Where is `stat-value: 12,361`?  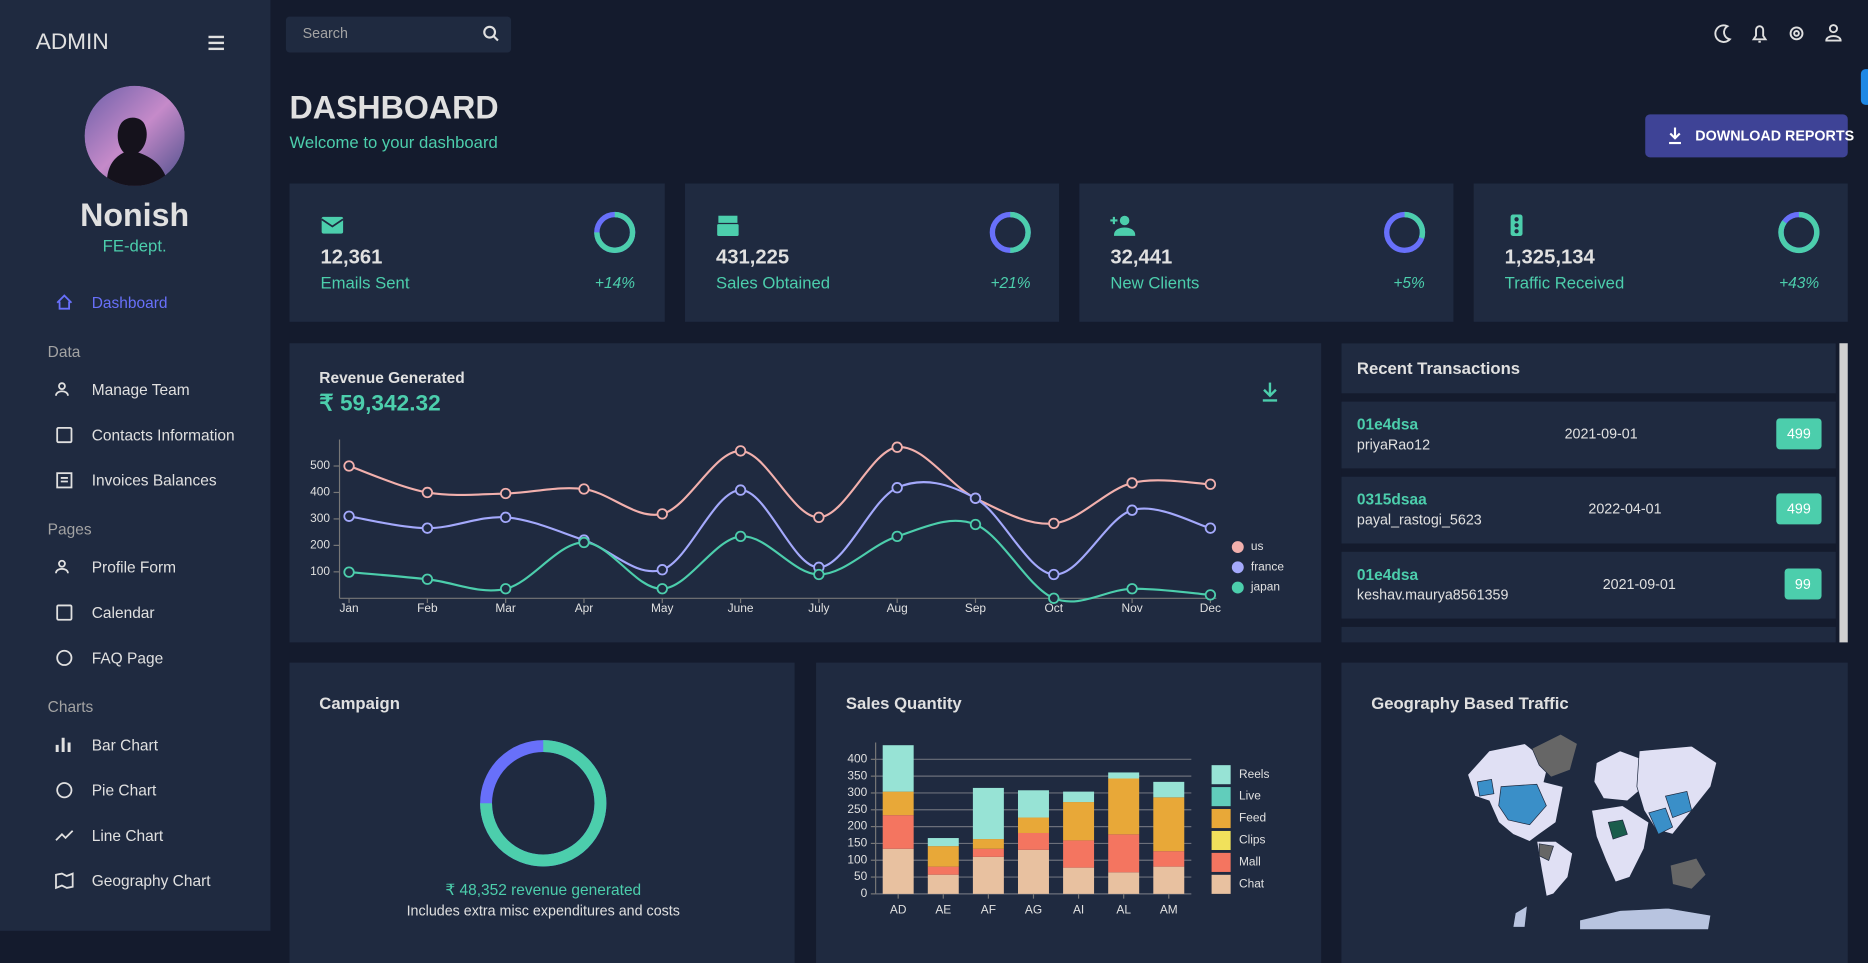
stat-value: 12,361 is located at coordinates (351, 257).